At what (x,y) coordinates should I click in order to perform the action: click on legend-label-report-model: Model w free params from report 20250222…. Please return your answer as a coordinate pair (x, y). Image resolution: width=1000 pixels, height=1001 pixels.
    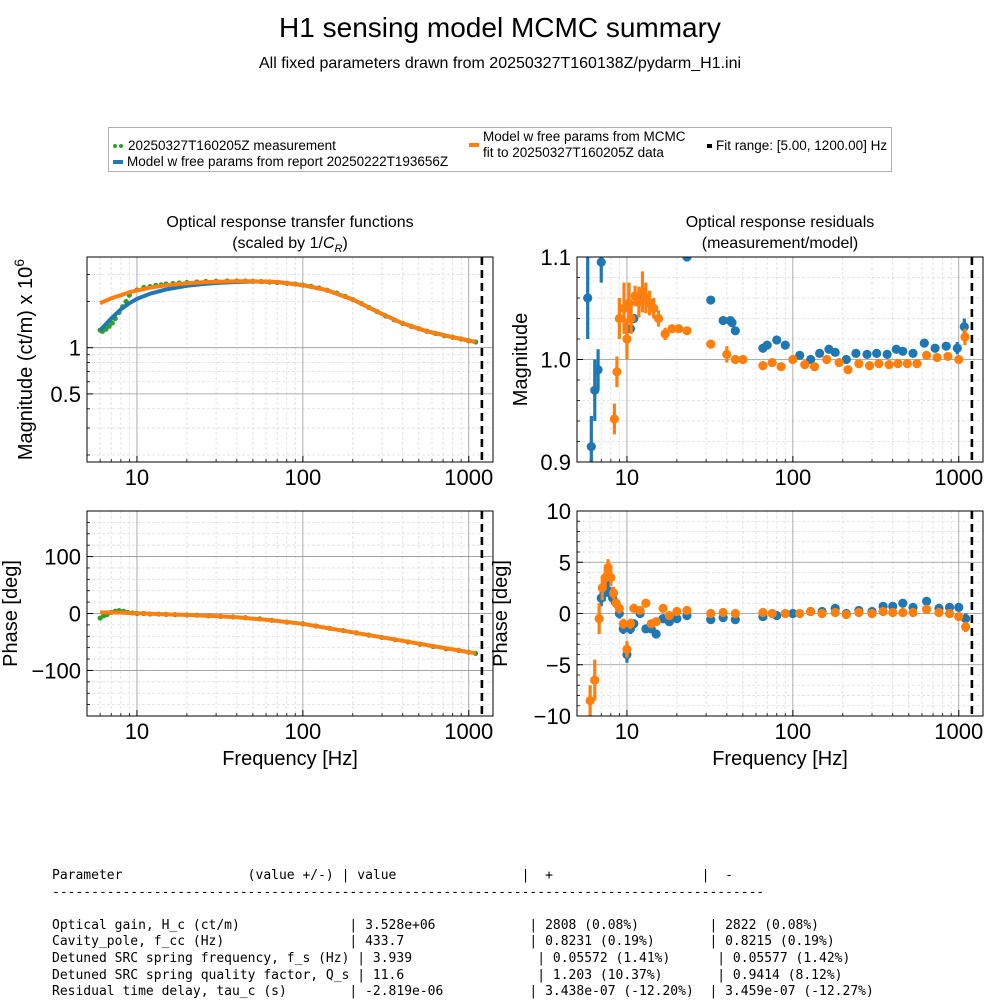
    Looking at the image, I should click on (288, 161).